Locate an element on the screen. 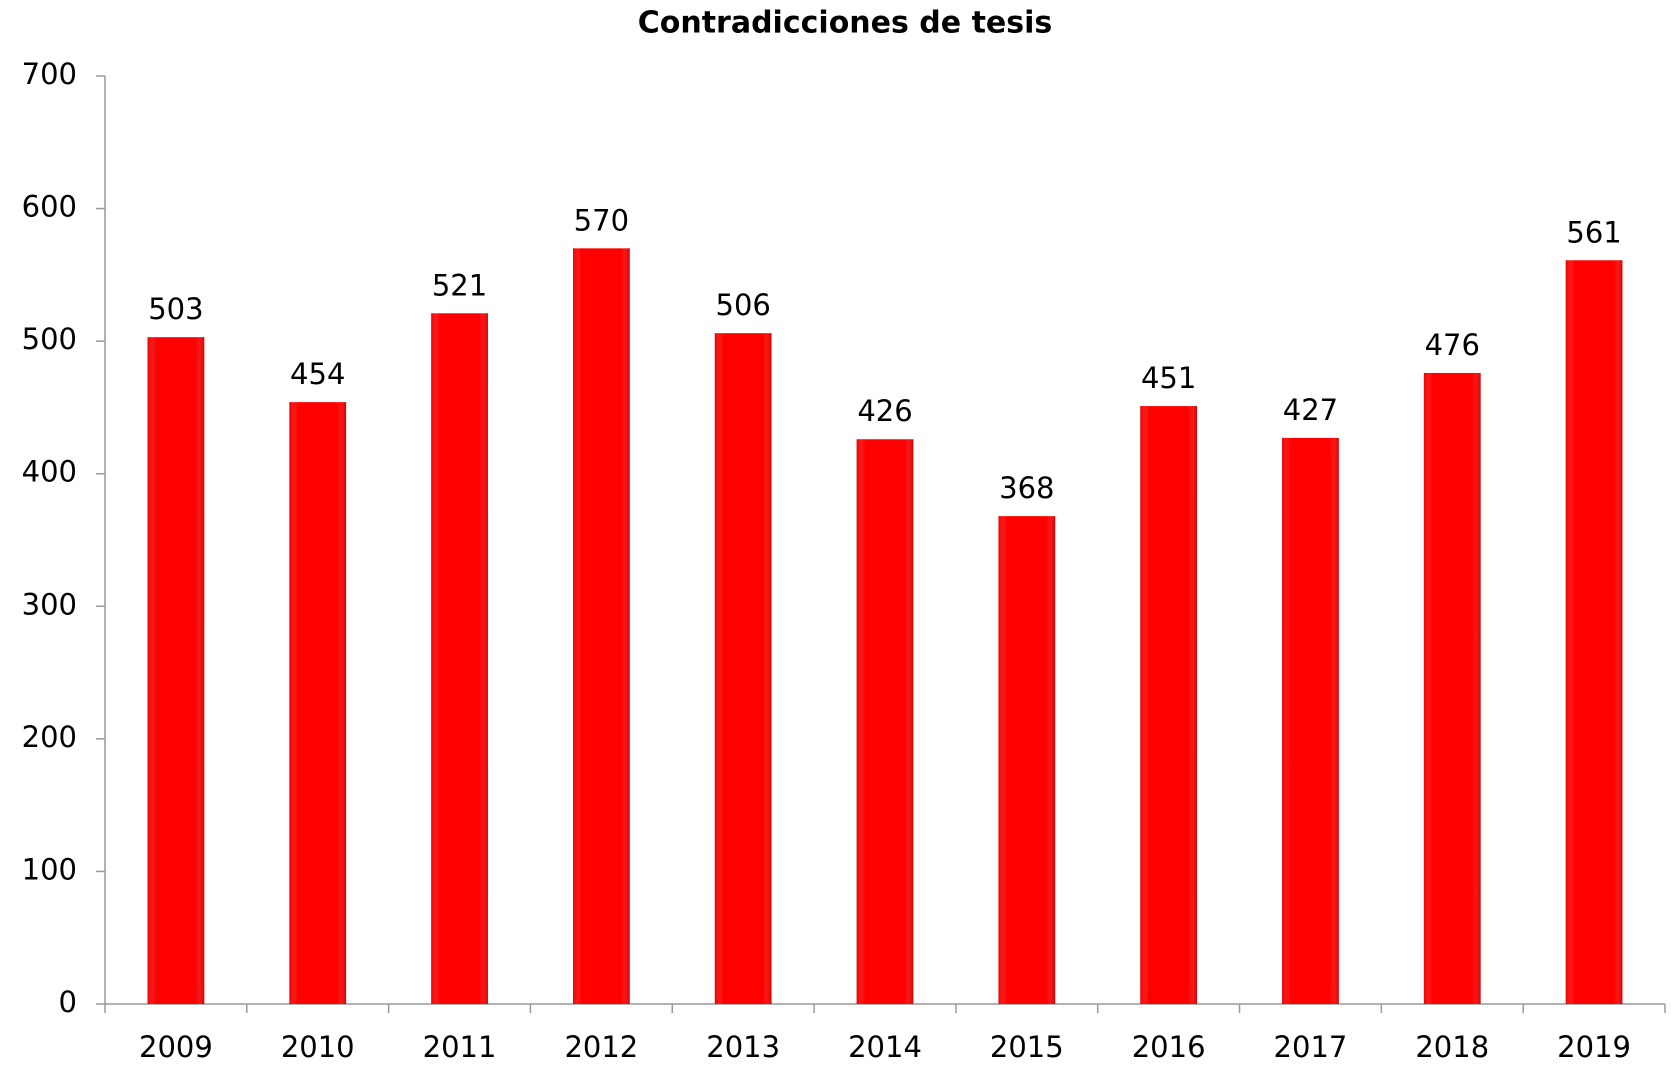  y-tick-label: 0 is located at coordinates (68, 1002).